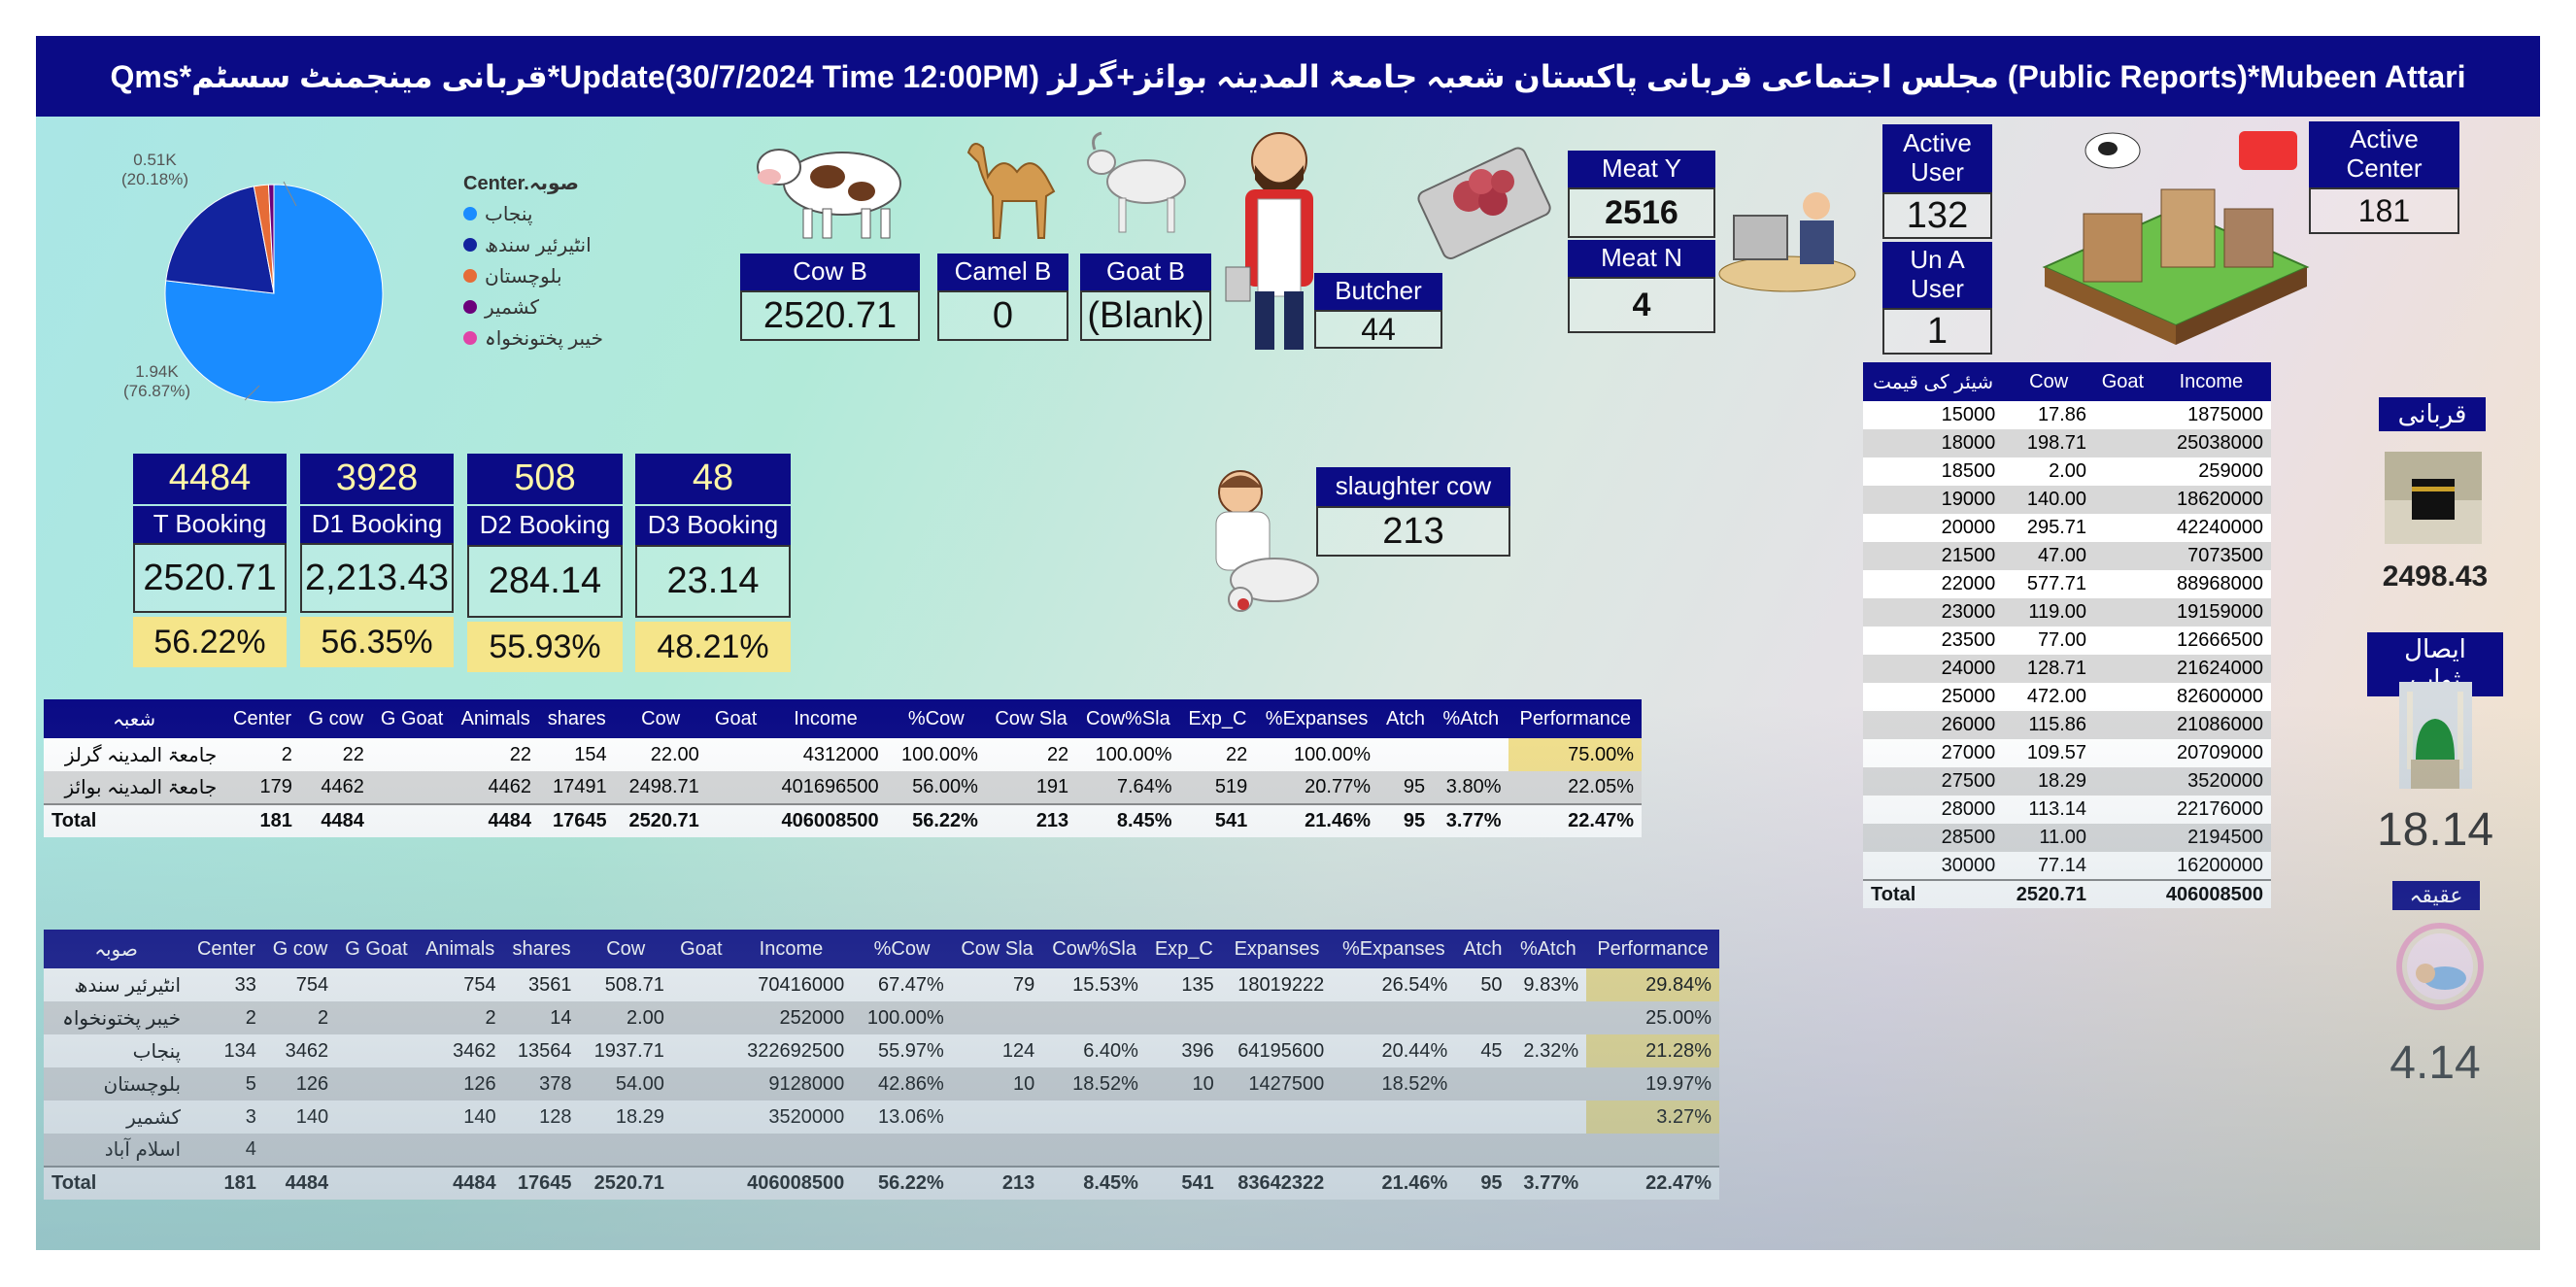 Image resolution: width=2576 pixels, height=1287 pixels. What do you see at coordinates (141, 755) in the screenshot?
I see `table-cell: جامعۃ المدینہ گرلز` at bounding box center [141, 755].